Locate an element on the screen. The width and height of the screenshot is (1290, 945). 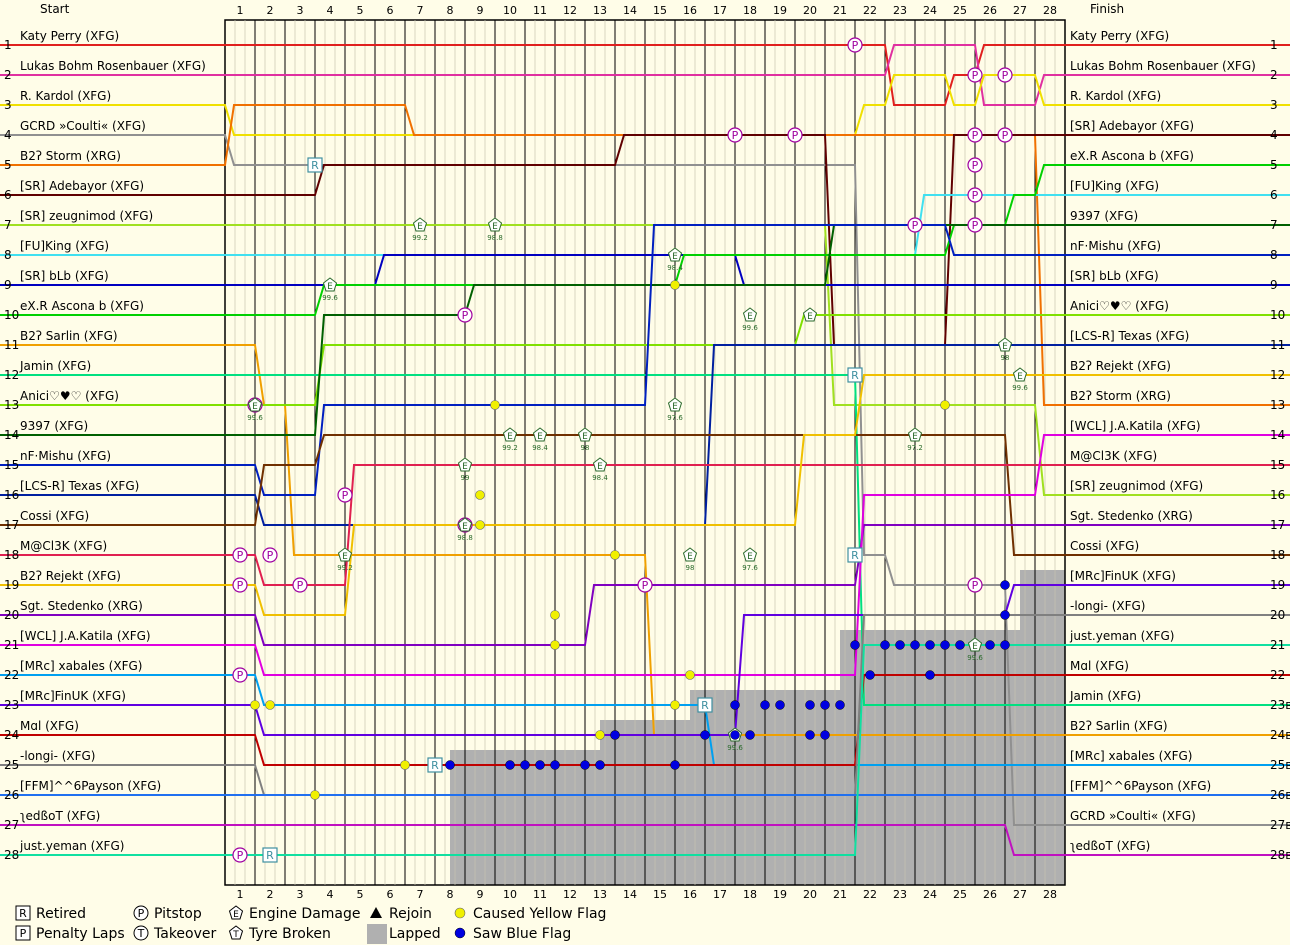
position-rank-left: 27 is located at coordinates (11, 825).